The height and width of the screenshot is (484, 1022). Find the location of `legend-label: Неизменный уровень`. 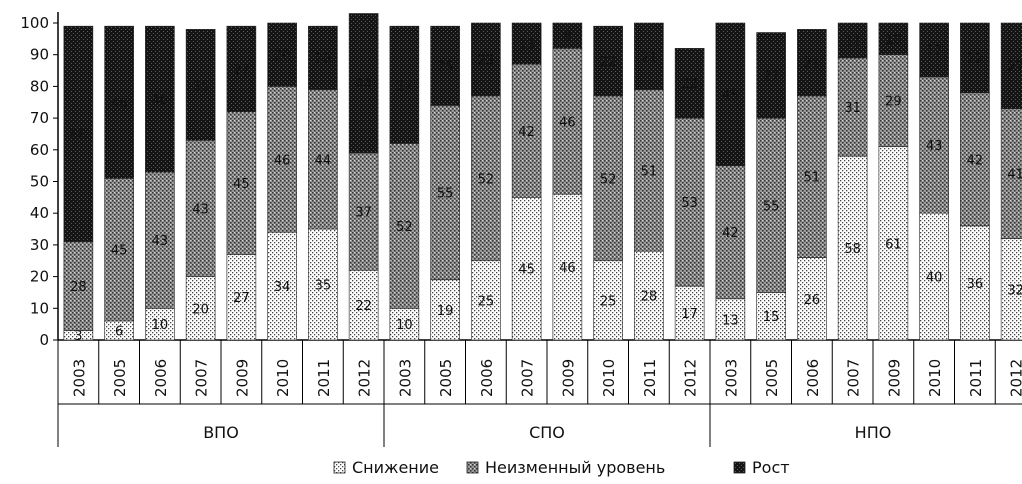

legend-label: Неизменный уровень is located at coordinates (575, 467).